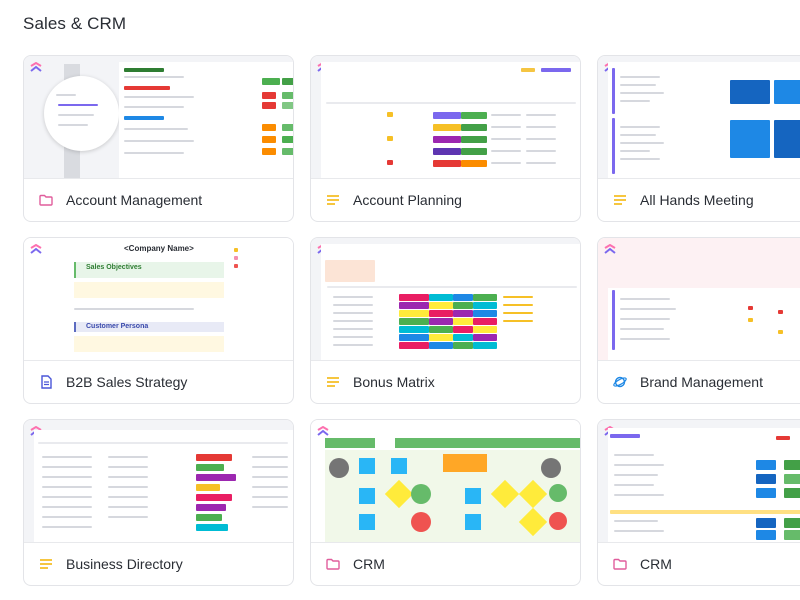 The width and height of the screenshot is (800, 600). I want to click on template-card-business-directory: Business Directory, so click(158, 502).